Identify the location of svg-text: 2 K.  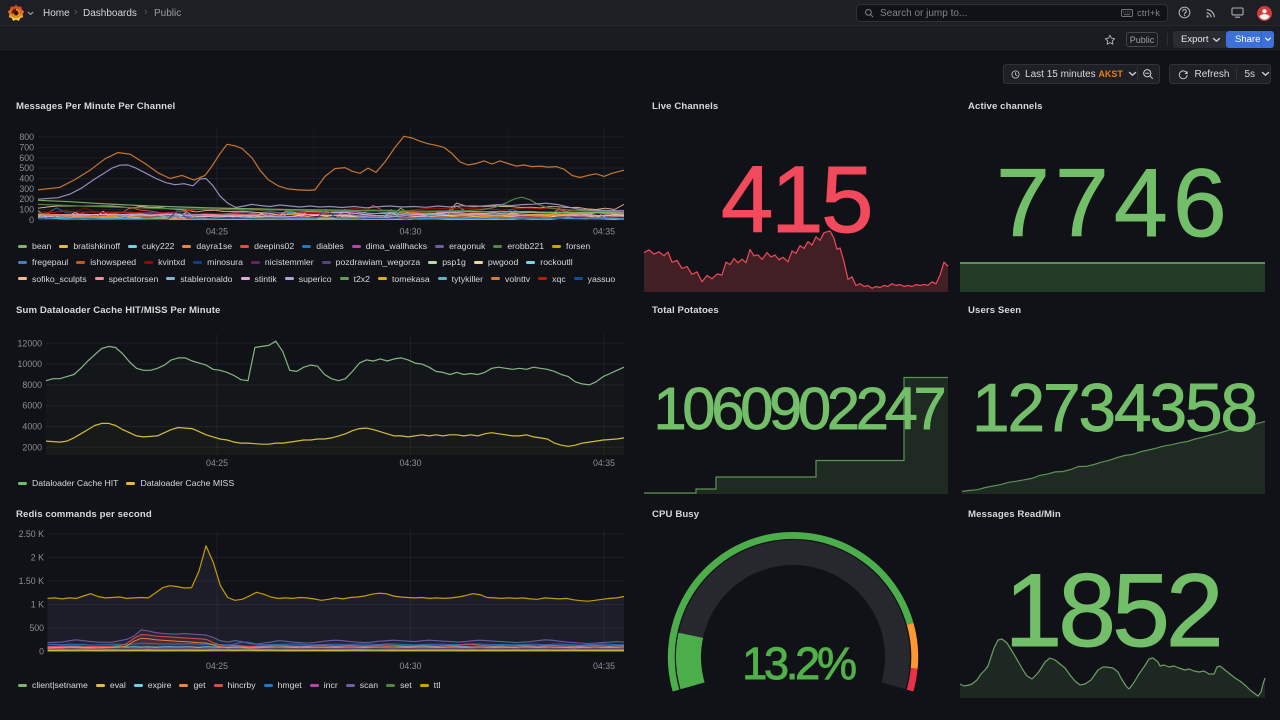
(37, 558).